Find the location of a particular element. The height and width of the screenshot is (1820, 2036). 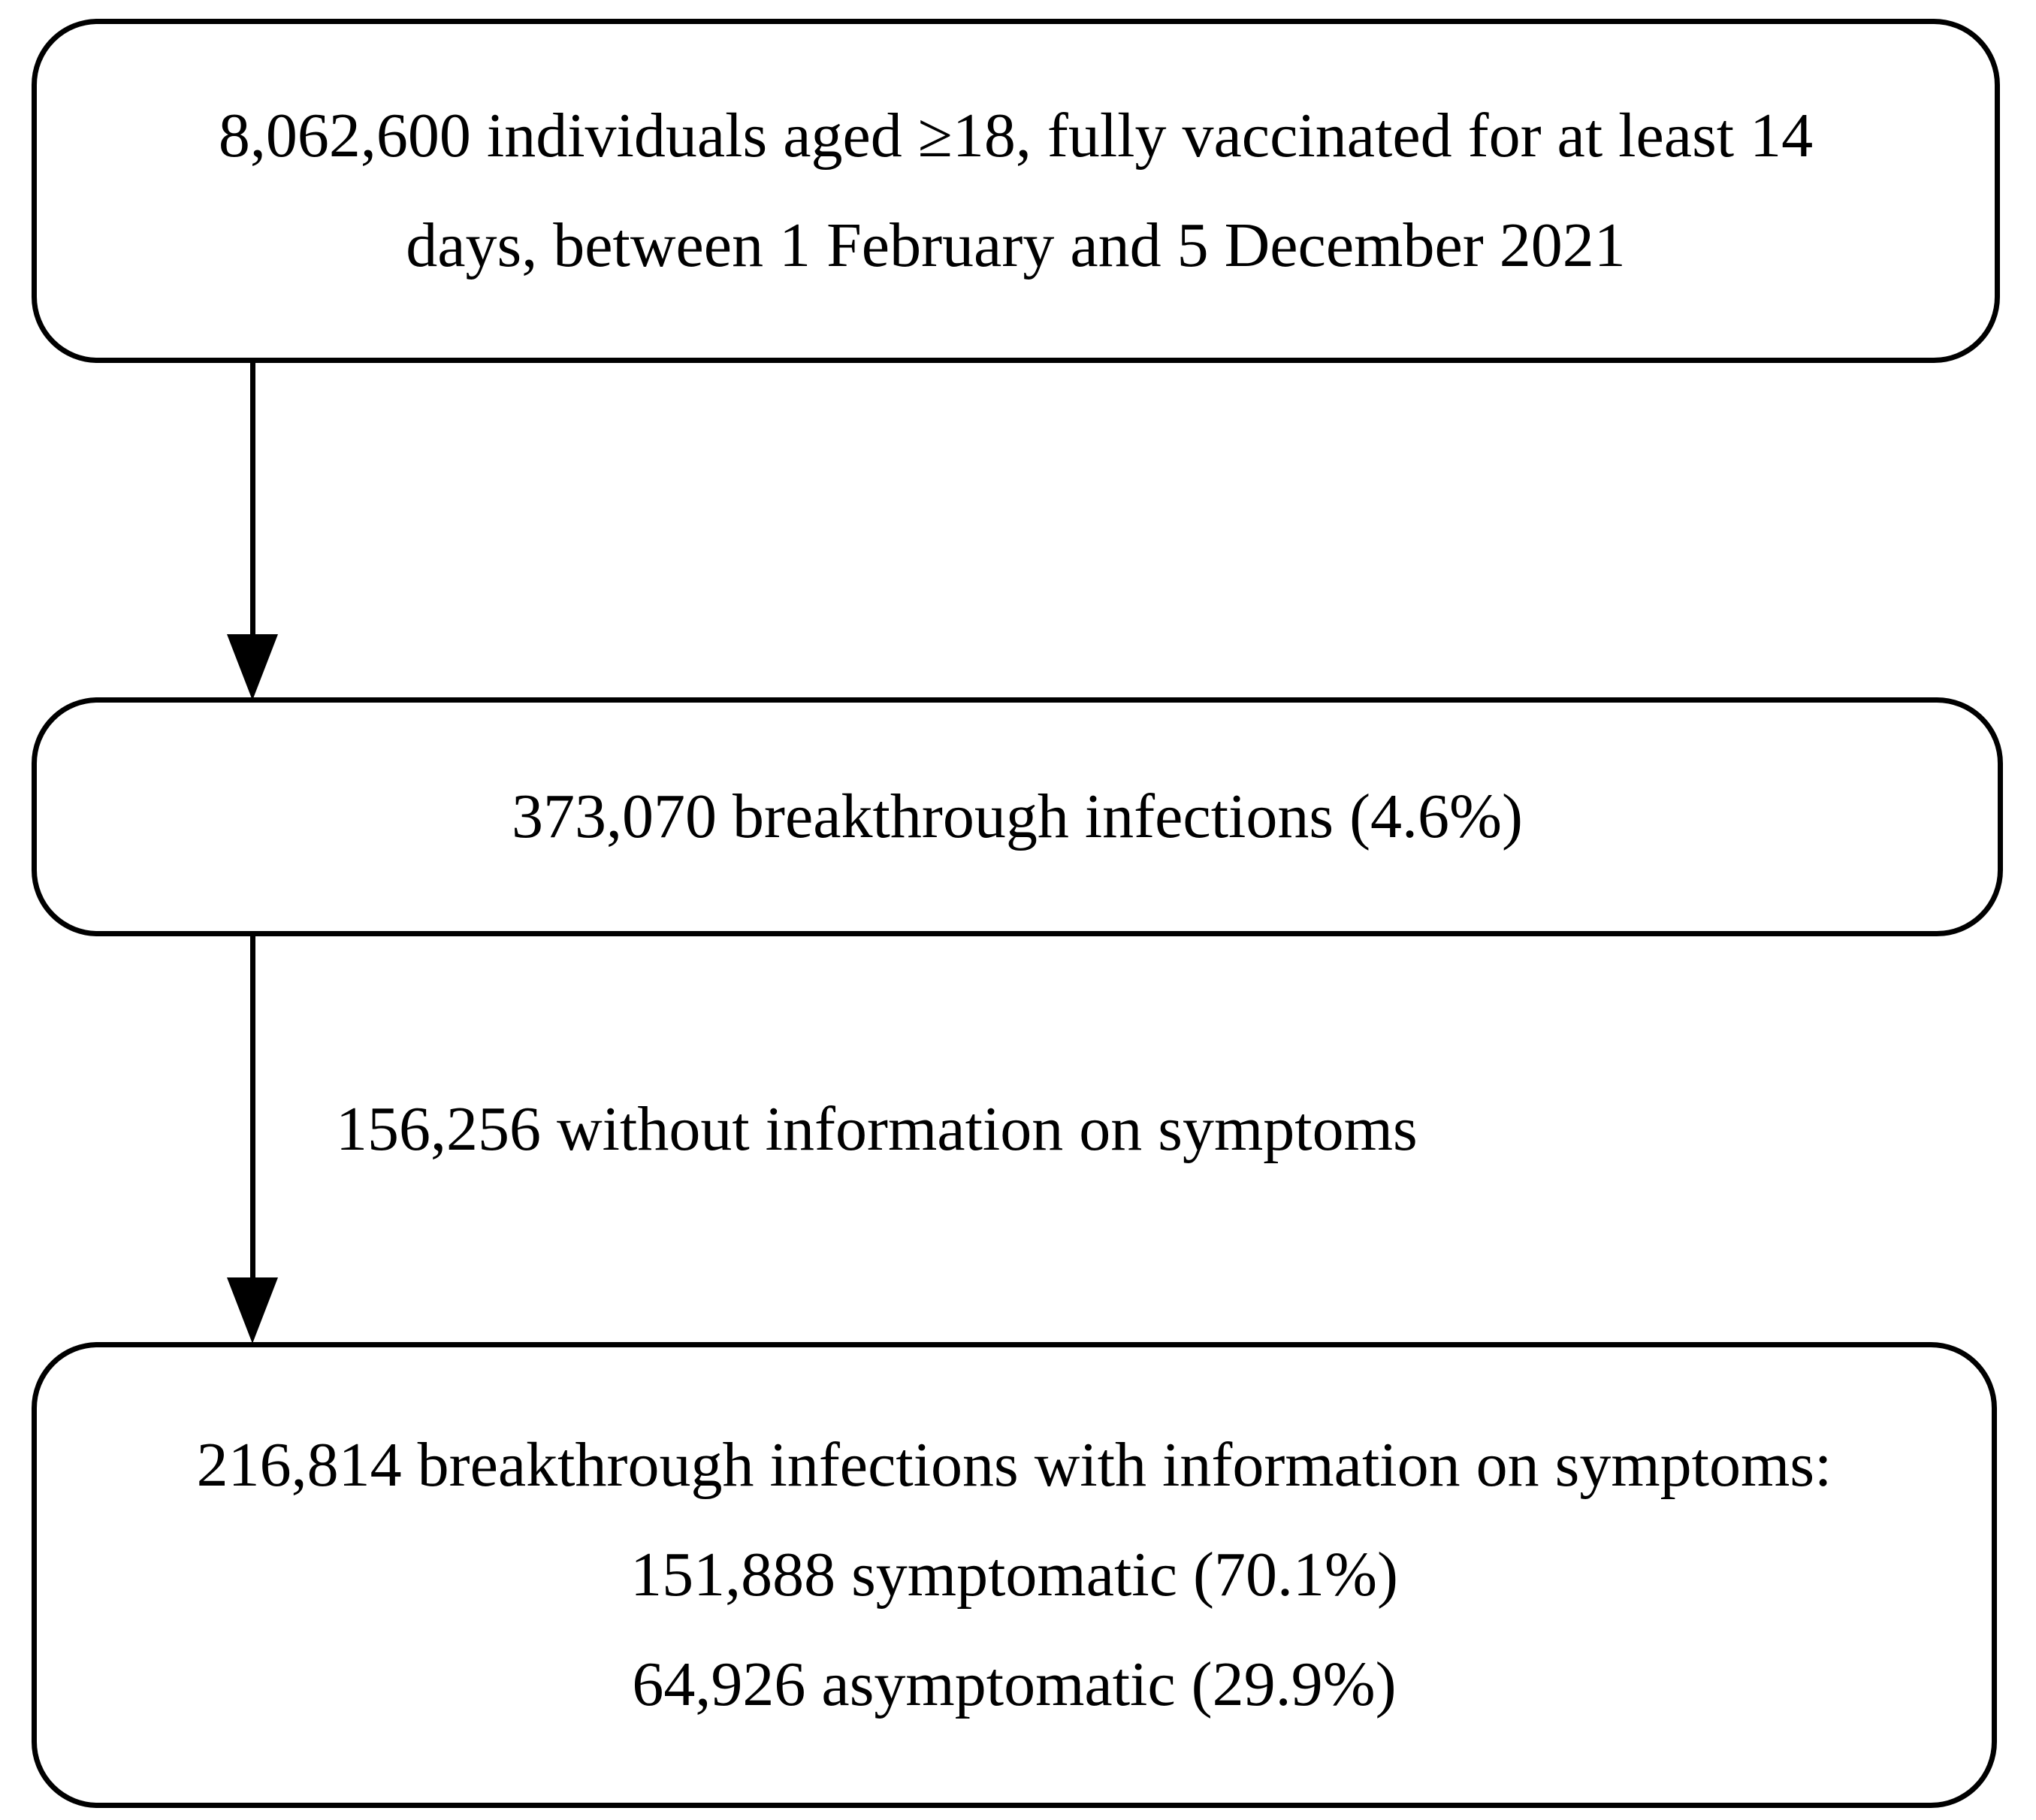

arrow-breakthrough-to-symptoms-head-icon is located at coordinates (252, 1310).